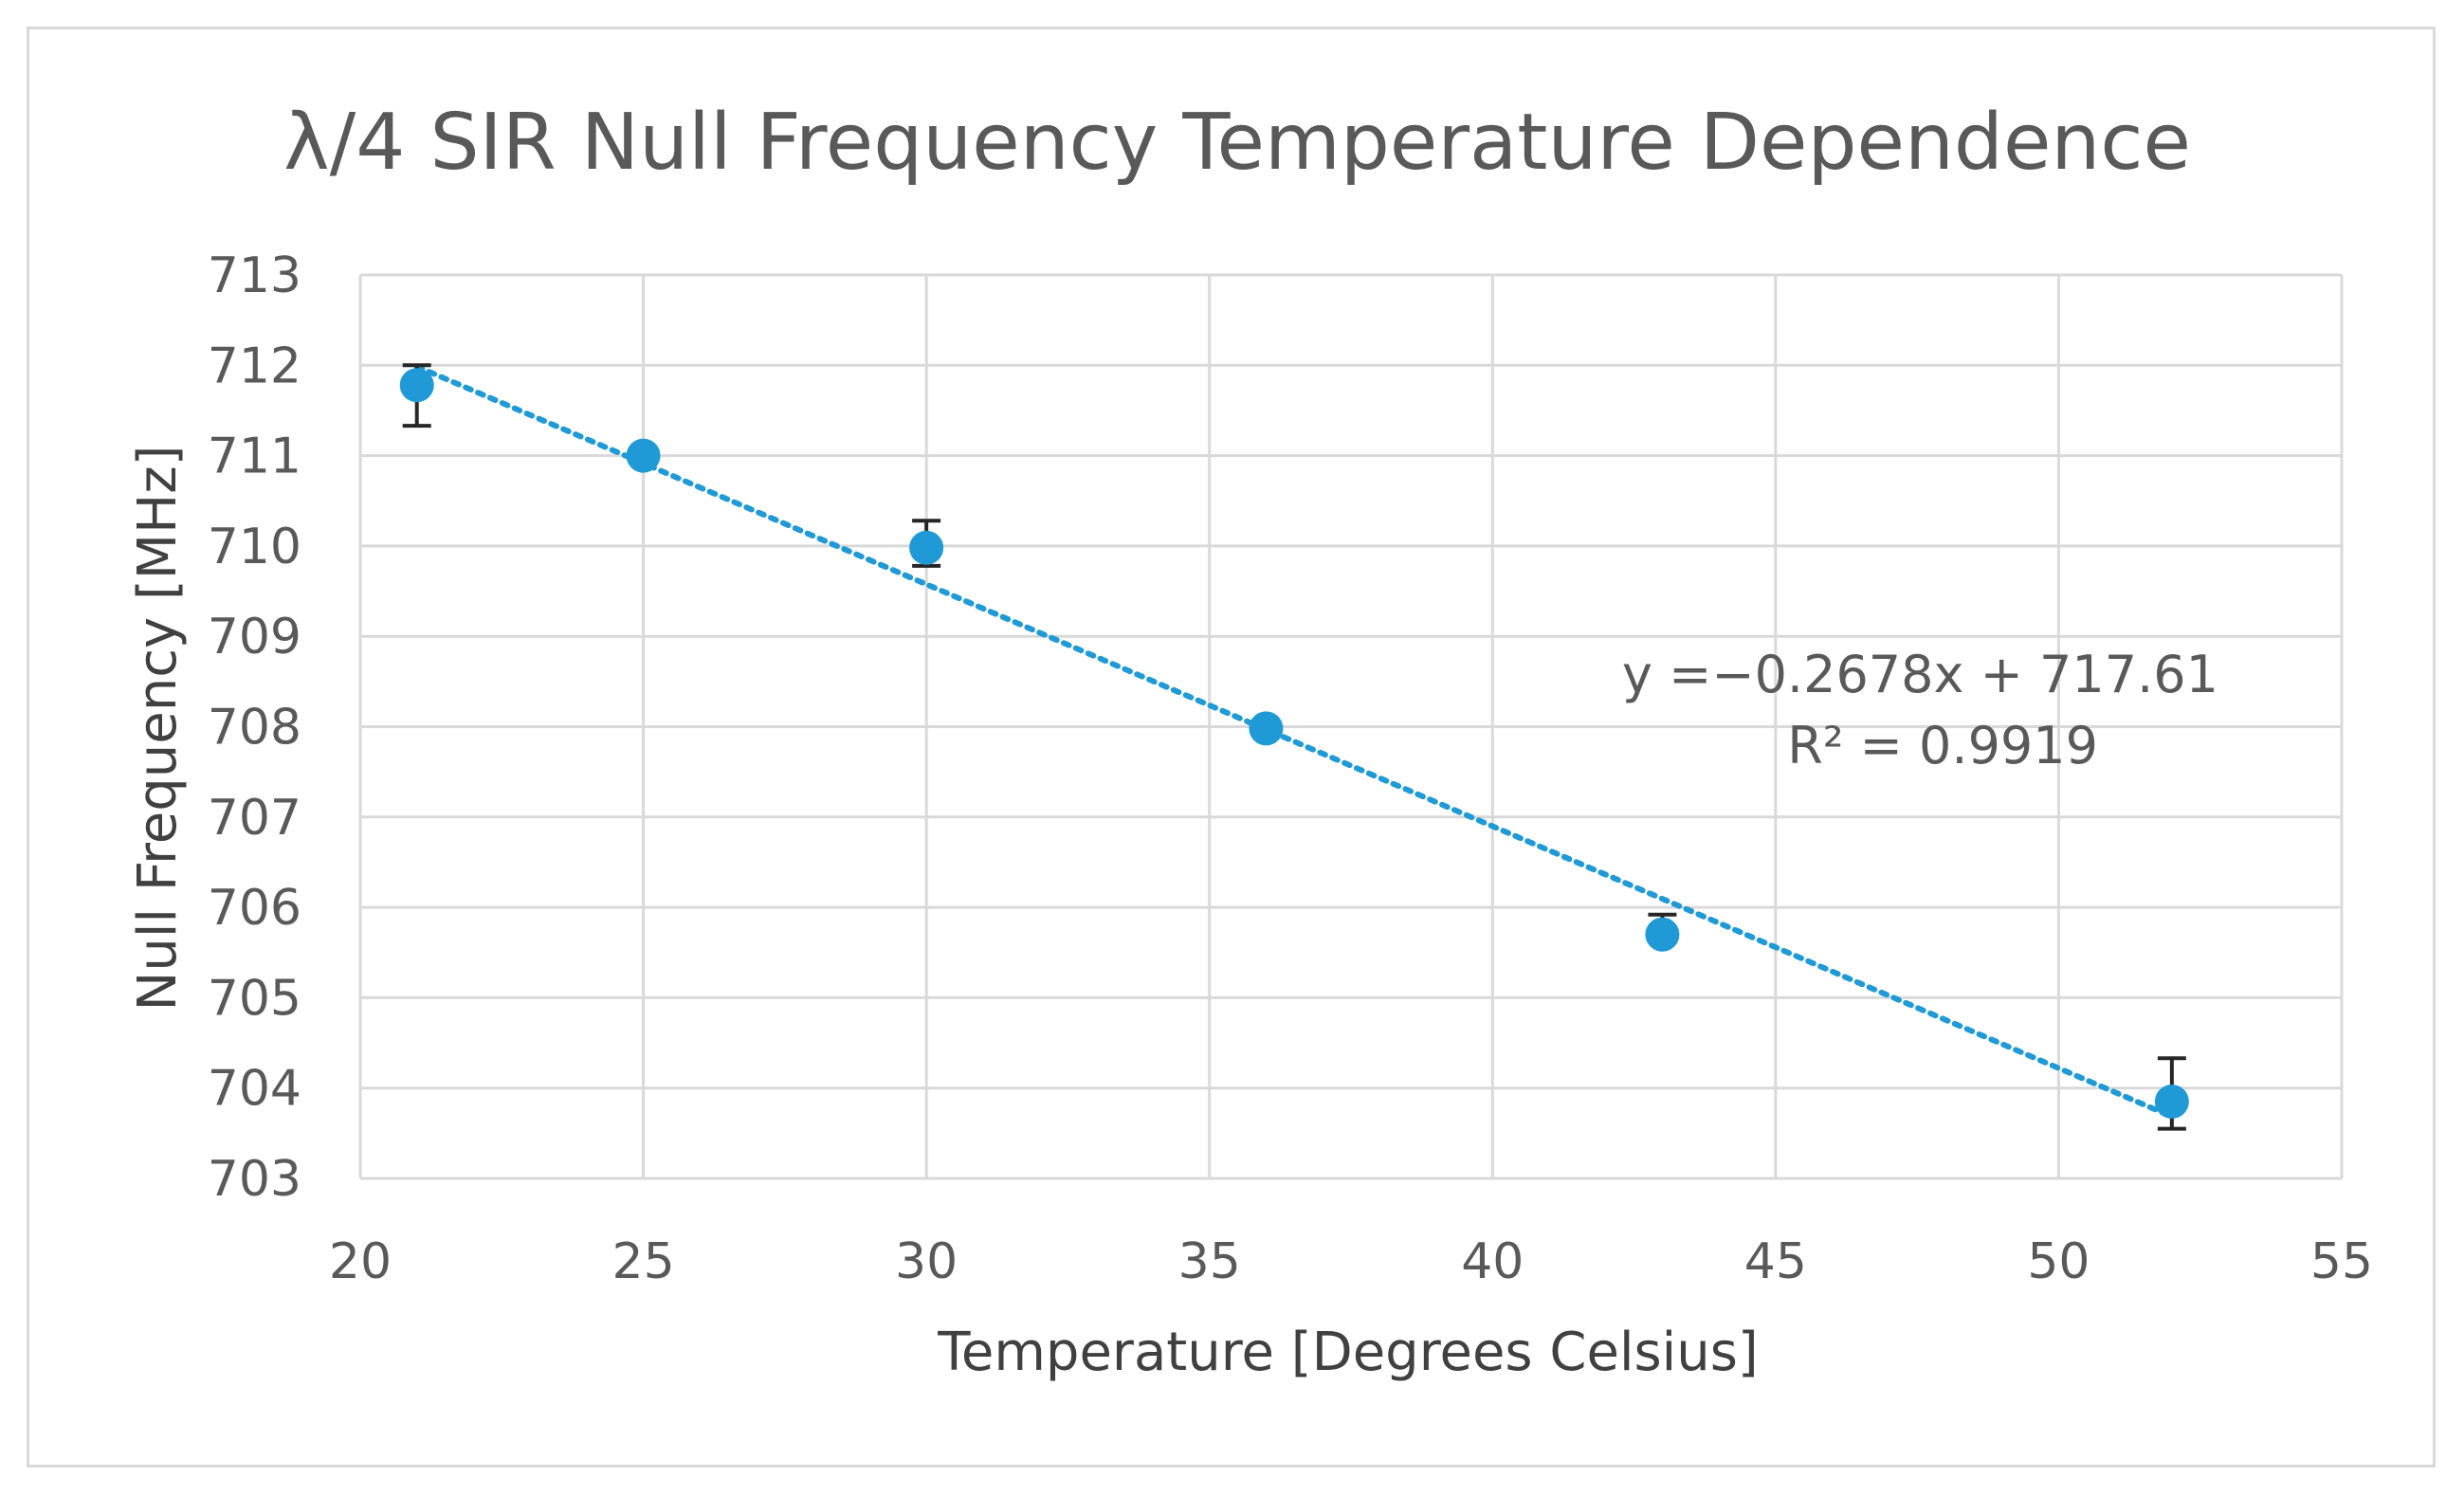 This screenshot has width=2464, height=1496. What do you see at coordinates (255, 999) in the screenshot?
I see `y-tick-label: 705` at bounding box center [255, 999].